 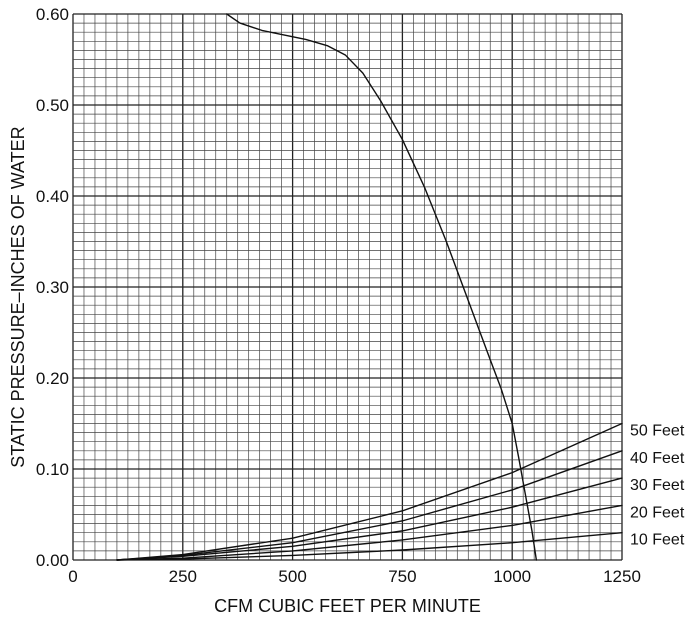 What do you see at coordinates (52, 14) in the screenshot?
I see `y-tick-label: 0.60` at bounding box center [52, 14].